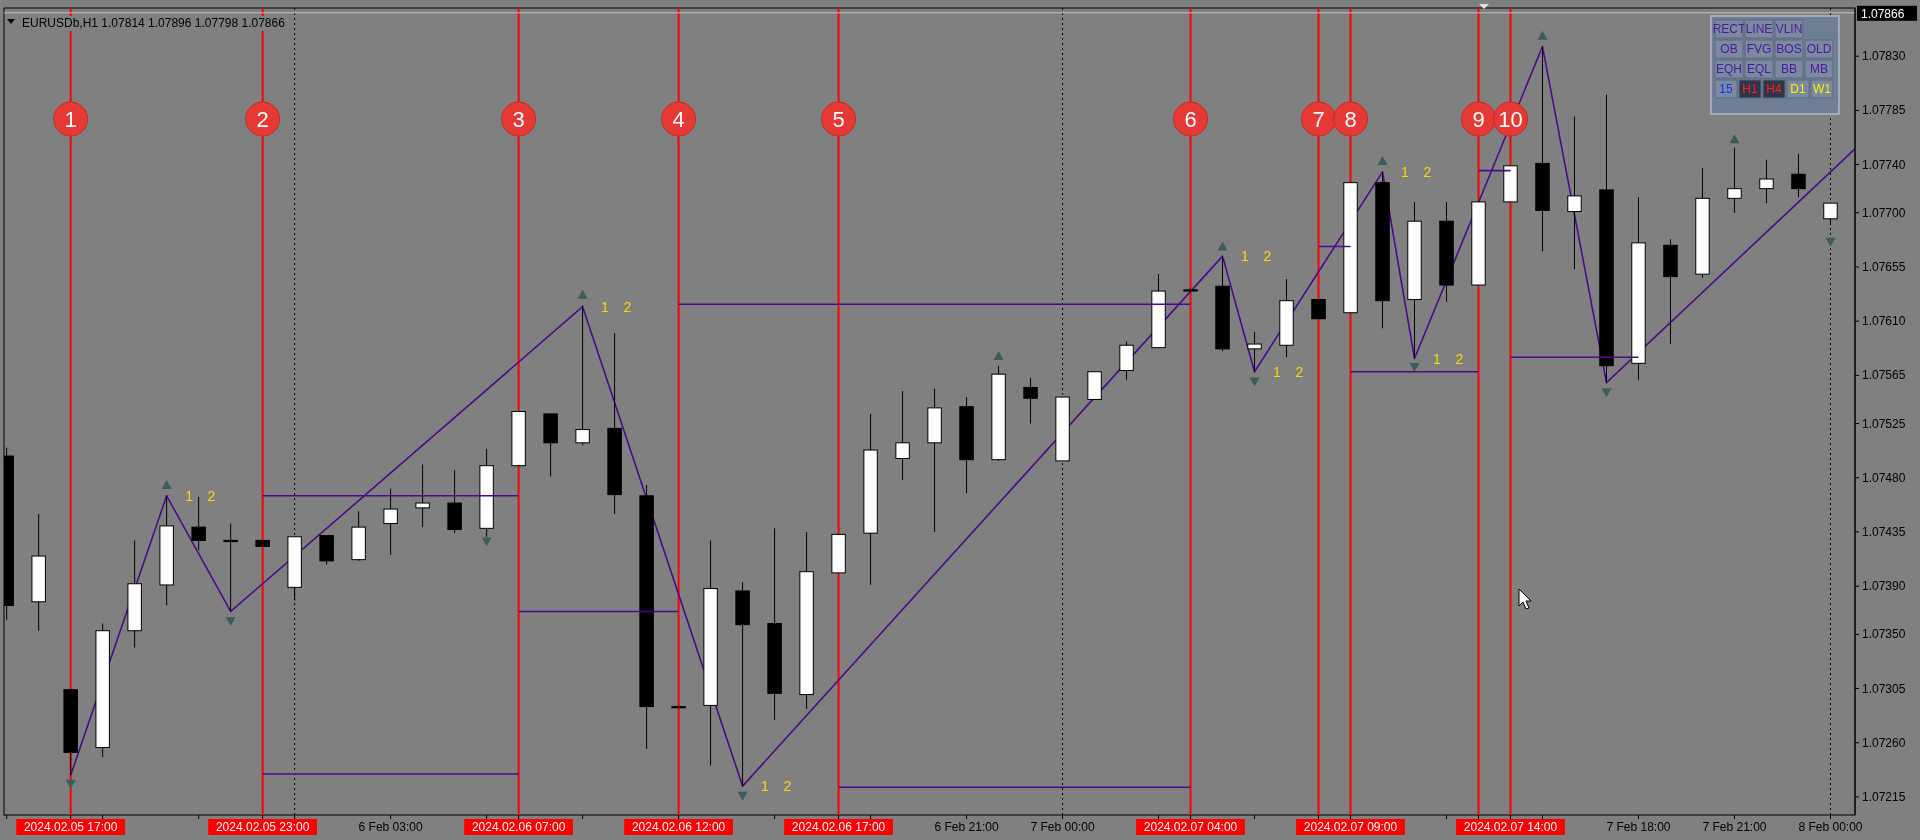 This screenshot has height=840, width=1920. What do you see at coordinates (1798, 89) in the screenshot?
I see `annotation: D1` at bounding box center [1798, 89].